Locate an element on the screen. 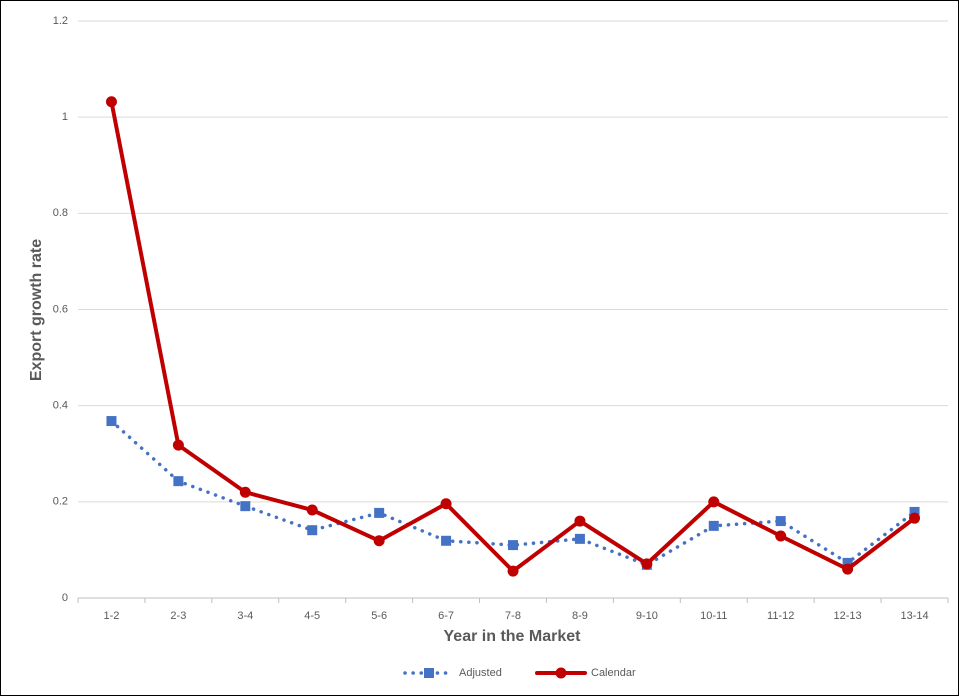 The image size is (959, 696). x-tick-label: 7-8 is located at coordinates (513, 616).